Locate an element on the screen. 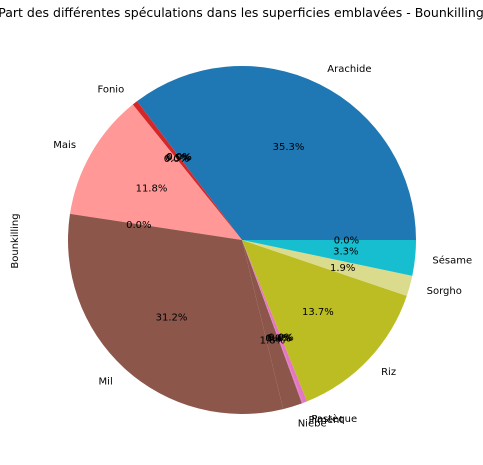 The height and width of the screenshot is (465, 483). pie-slice-fonio is located at coordinates (187, 170).